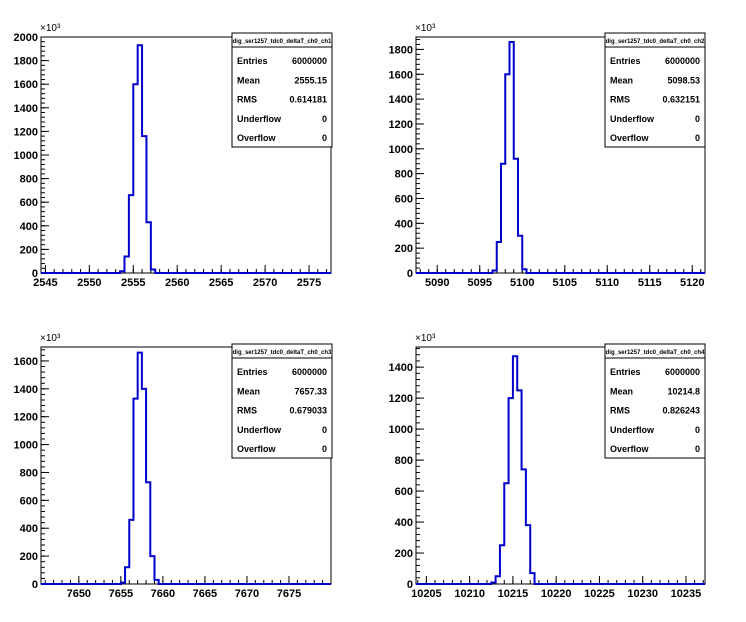 The image size is (746, 622). Describe the element at coordinates (221, 283) in the screenshot. I see `x-tick-label: 2565` at that location.